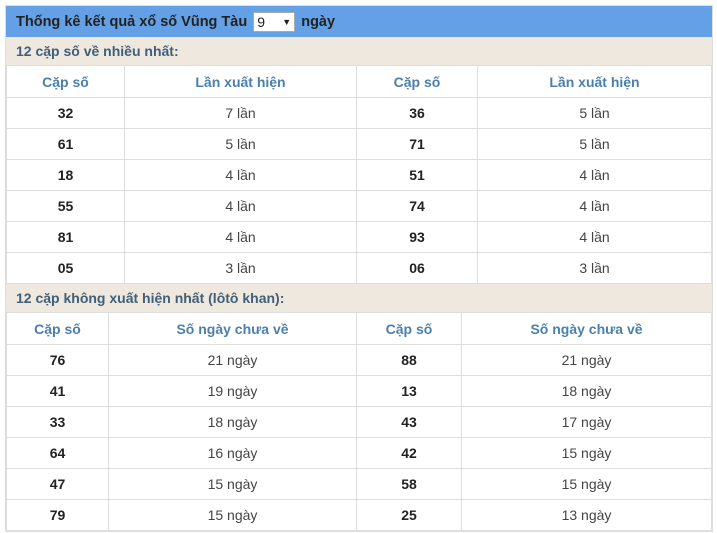 Image resolution: width=717 pixels, height=533 pixels. Describe the element at coordinates (65, 175) in the screenshot. I see `number-pair-cell: 18` at that location.